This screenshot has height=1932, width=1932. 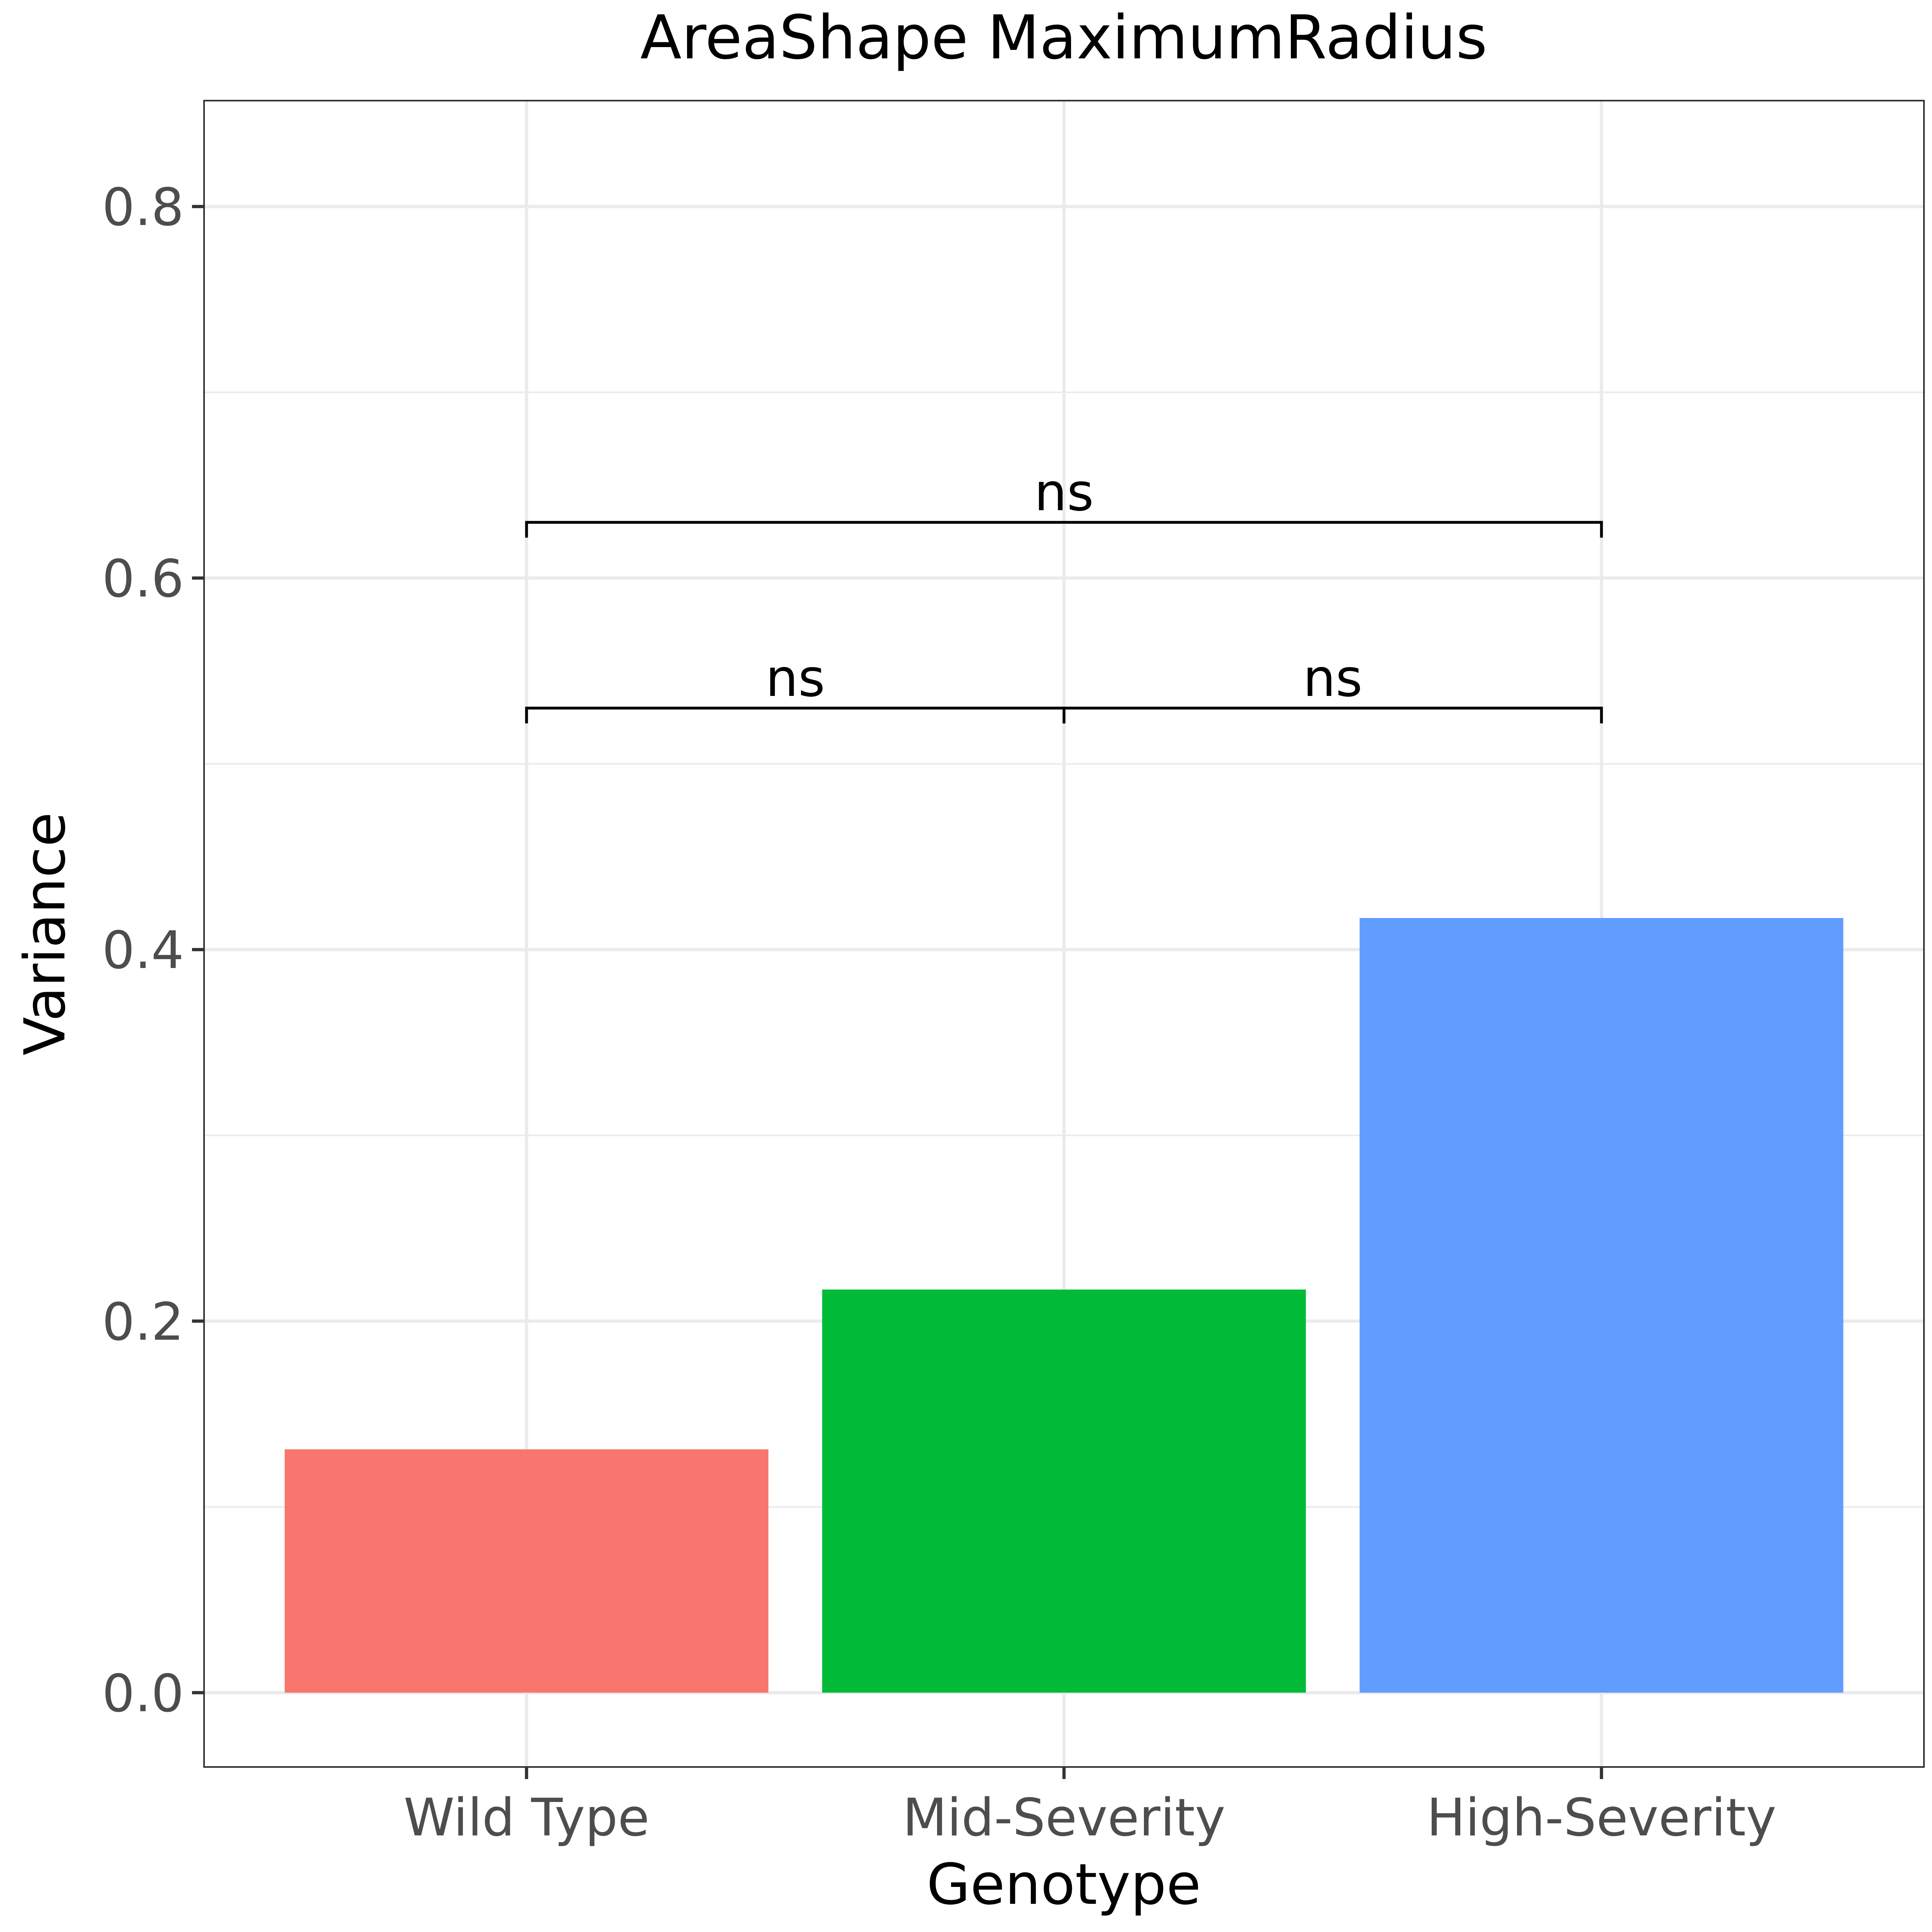 What do you see at coordinates (1601, 1818) in the screenshot?
I see `x-tick-label: High-Severity` at bounding box center [1601, 1818].